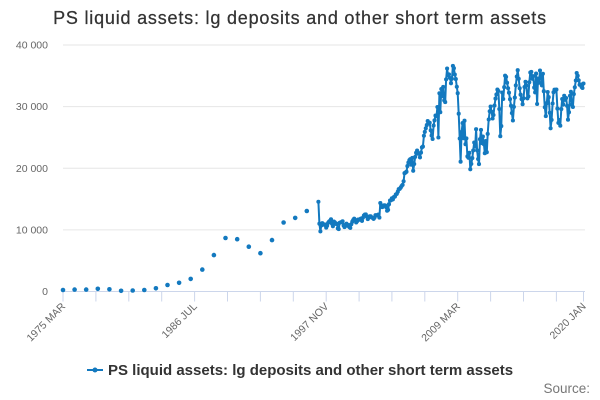 The width and height of the screenshot is (600, 400). I want to click on svg-text: 40 000, so click(32, 46).